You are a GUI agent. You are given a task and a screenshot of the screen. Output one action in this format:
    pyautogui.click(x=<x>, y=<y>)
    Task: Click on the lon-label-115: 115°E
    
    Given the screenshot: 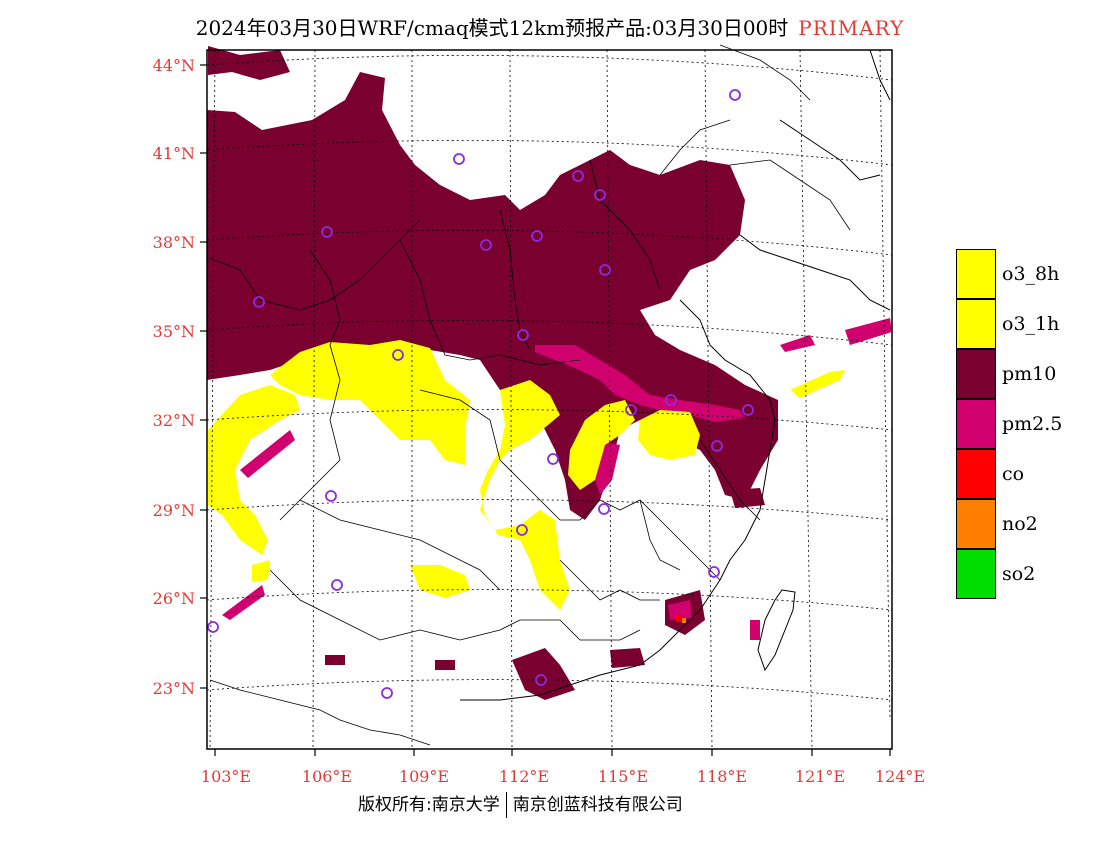 What is the action you would take?
    pyautogui.click(x=623, y=776)
    